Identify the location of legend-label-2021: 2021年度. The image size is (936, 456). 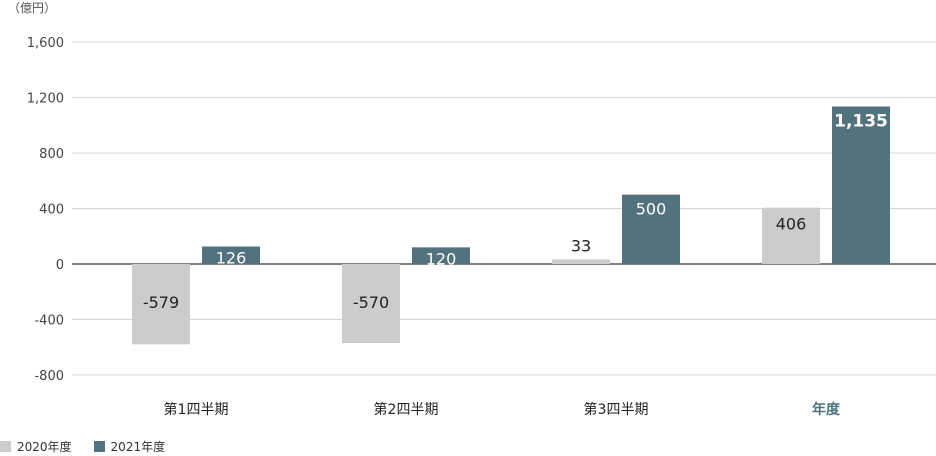
(138, 447).